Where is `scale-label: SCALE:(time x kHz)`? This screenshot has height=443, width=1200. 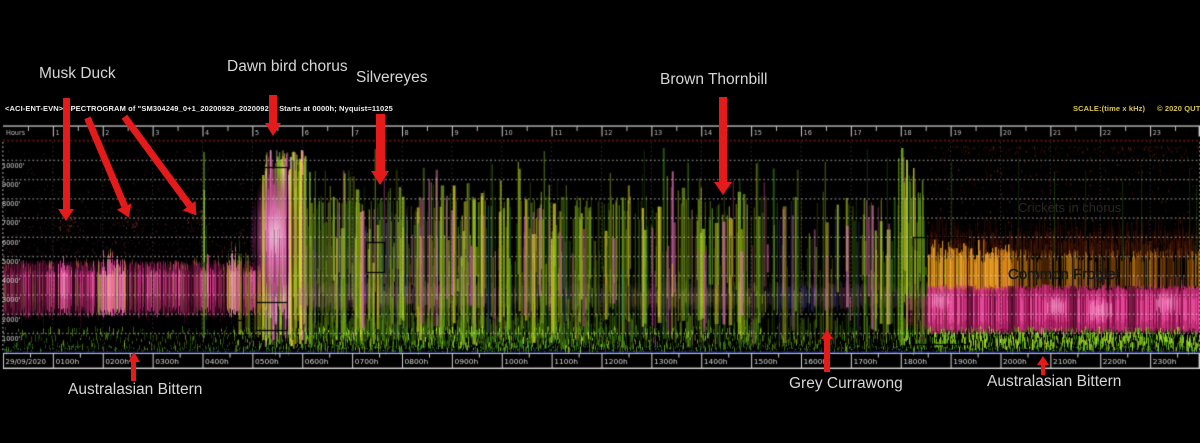 scale-label: SCALE:(time x kHz) is located at coordinates (1109, 108).